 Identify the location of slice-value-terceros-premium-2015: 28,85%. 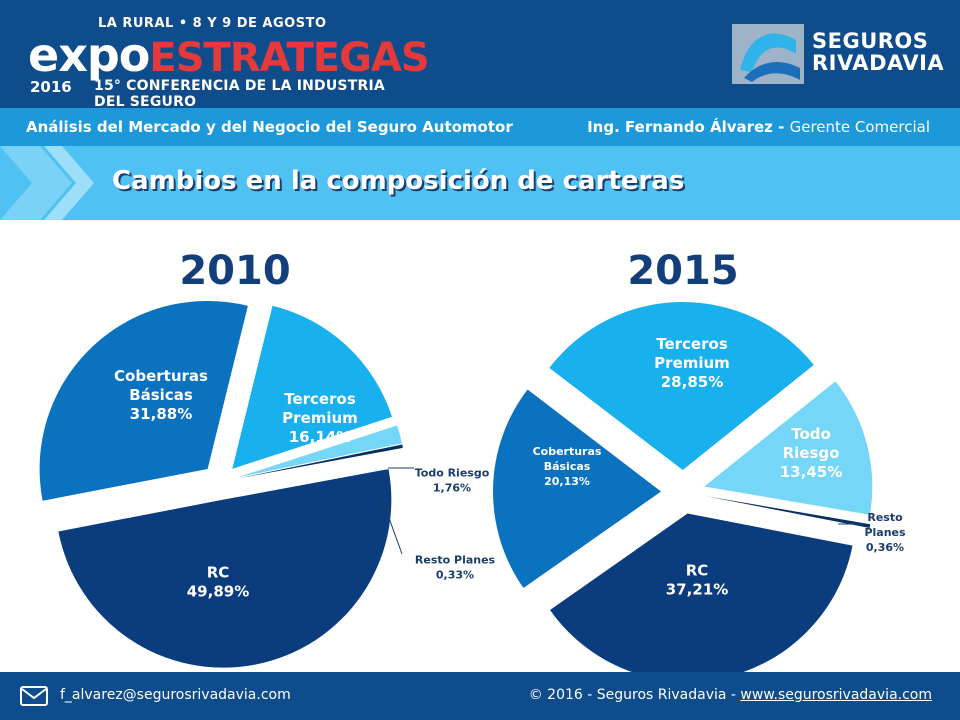
(692, 382).